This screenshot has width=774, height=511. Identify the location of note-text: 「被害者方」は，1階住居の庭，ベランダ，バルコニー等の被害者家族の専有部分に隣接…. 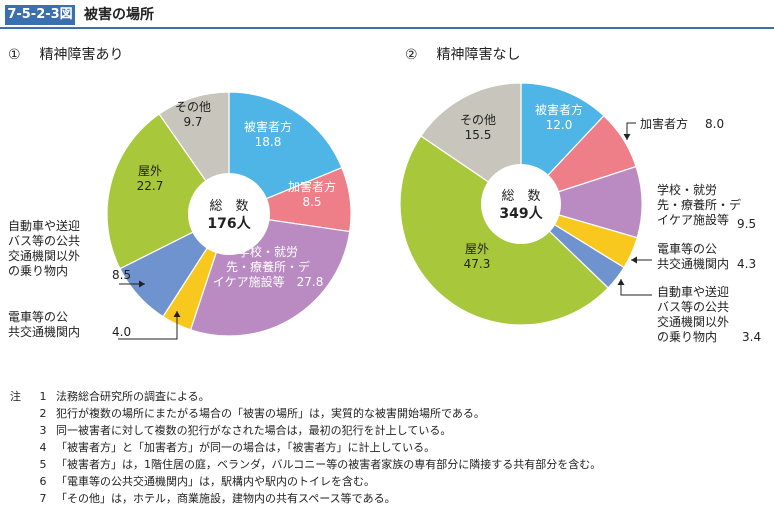
(329, 464).